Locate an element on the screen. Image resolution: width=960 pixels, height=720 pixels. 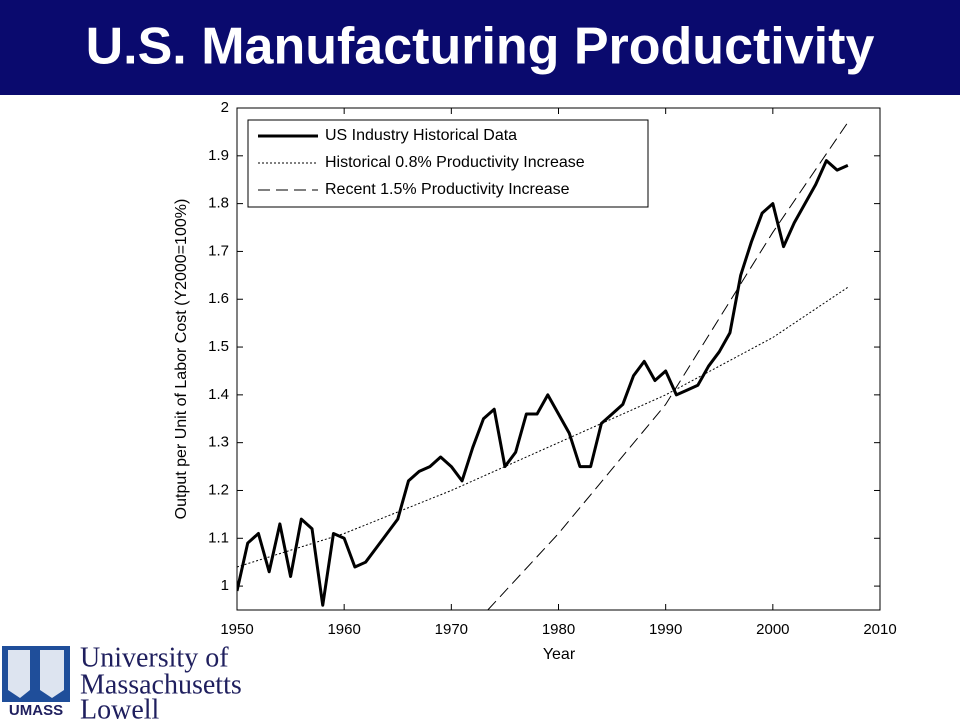
logo-line: Massachusetts is located at coordinates (161, 684).